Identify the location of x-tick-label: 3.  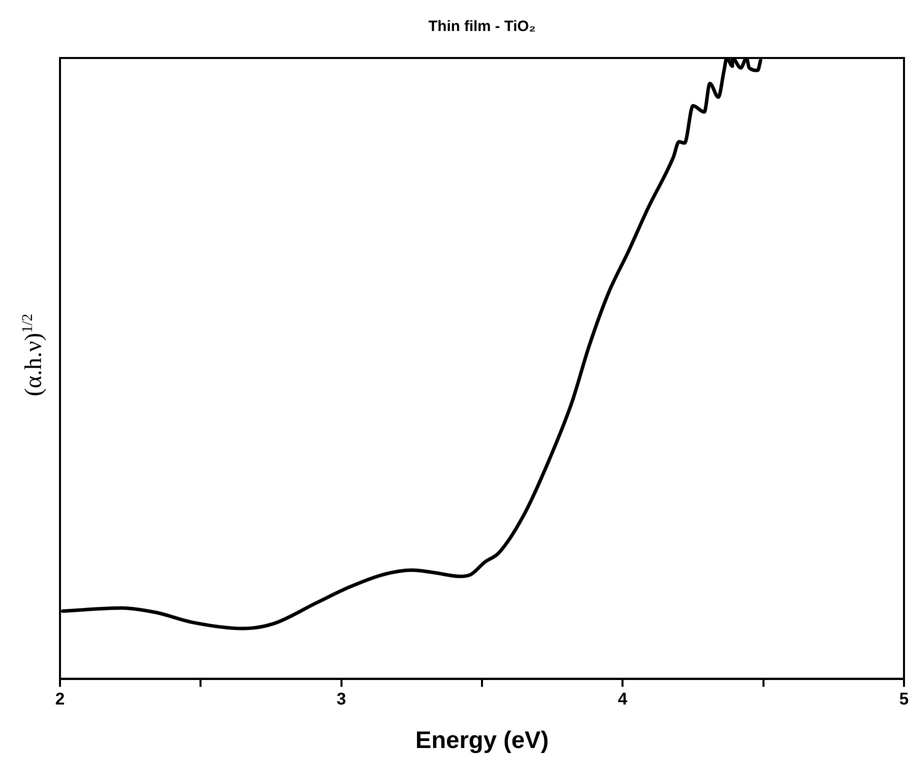
(341, 699).